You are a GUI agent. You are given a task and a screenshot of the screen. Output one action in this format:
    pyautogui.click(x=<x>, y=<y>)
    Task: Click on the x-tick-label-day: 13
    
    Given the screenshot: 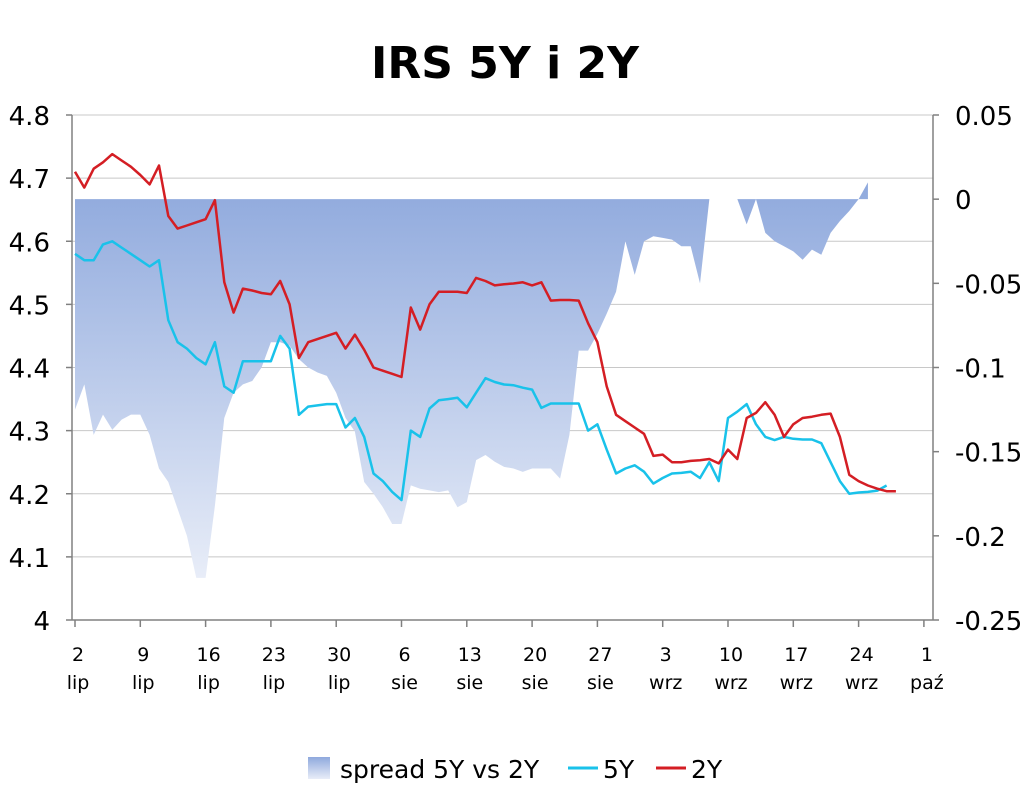 What is the action you would take?
    pyautogui.click(x=470, y=655)
    